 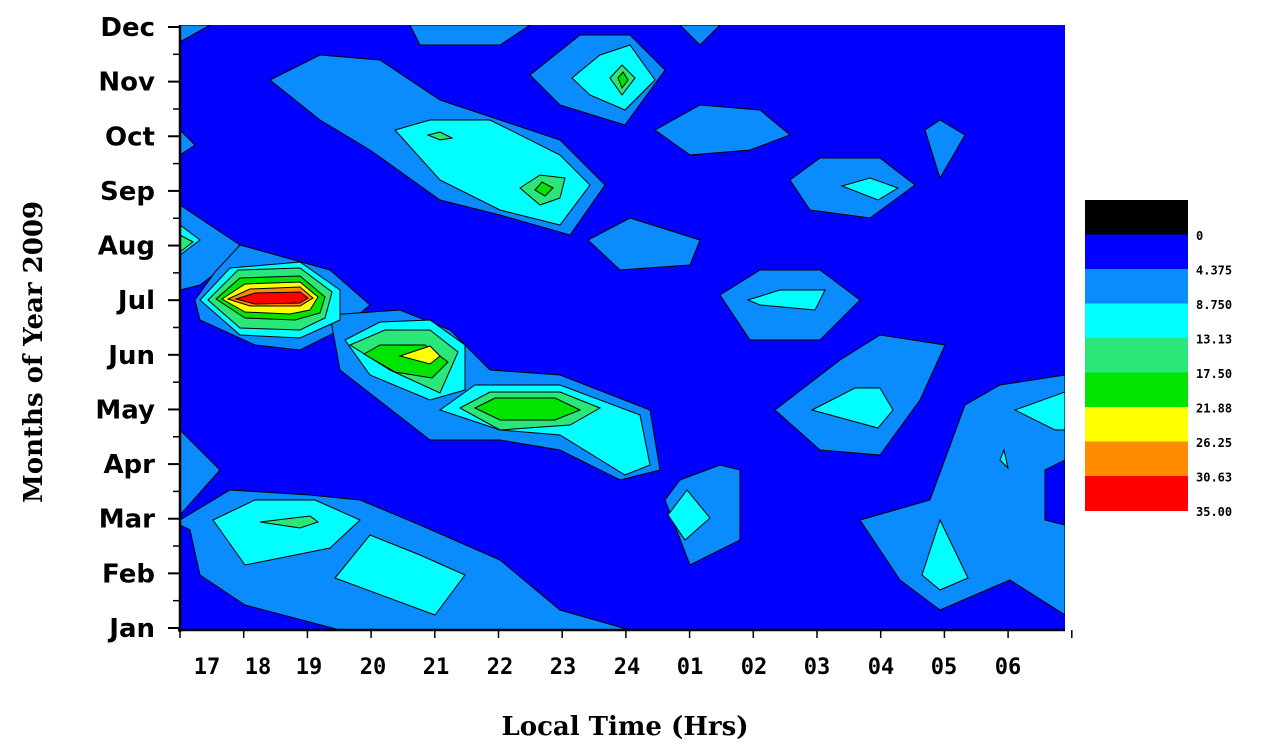 What do you see at coordinates (1214, 340) in the screenshot?
I see `legend-level-label: 13.13` at bounding box center [1214, 340].